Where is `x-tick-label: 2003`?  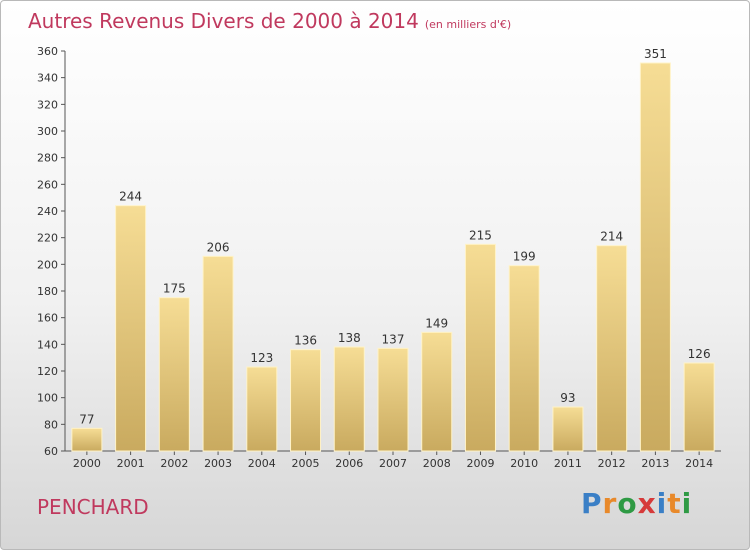
x-tick-label: 2003 is located at coordinates (218, 463).